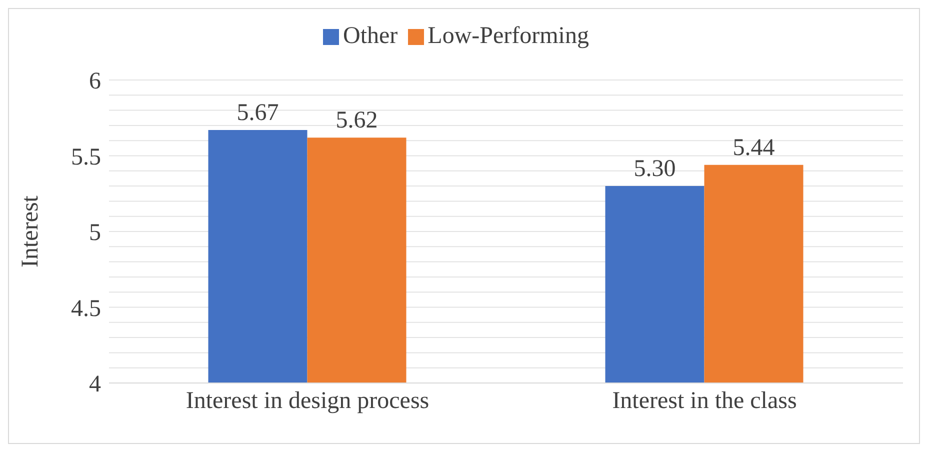  Describe the element at coordinates (31, 231) in the screenshot. I see `y-axis-title: Interest` at that location.